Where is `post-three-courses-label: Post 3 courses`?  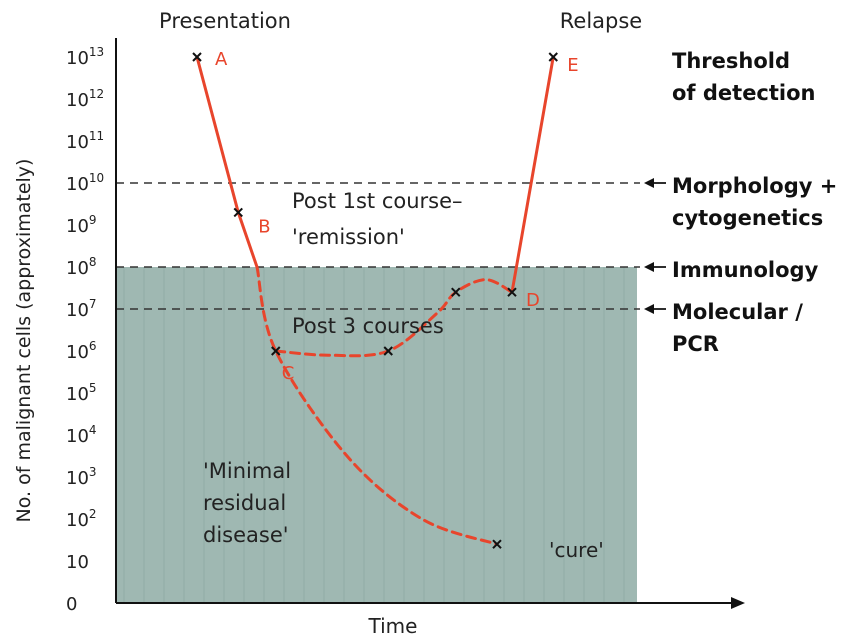
post-three-courses-label: Post 3 courses is located at coordinates (368, 326).